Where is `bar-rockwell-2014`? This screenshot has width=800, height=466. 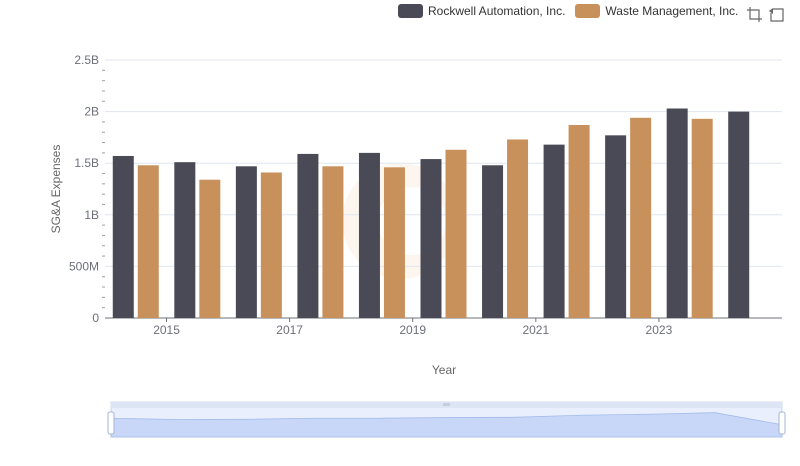
bar-rockwell-2014 is located at coordinates (123, 236).